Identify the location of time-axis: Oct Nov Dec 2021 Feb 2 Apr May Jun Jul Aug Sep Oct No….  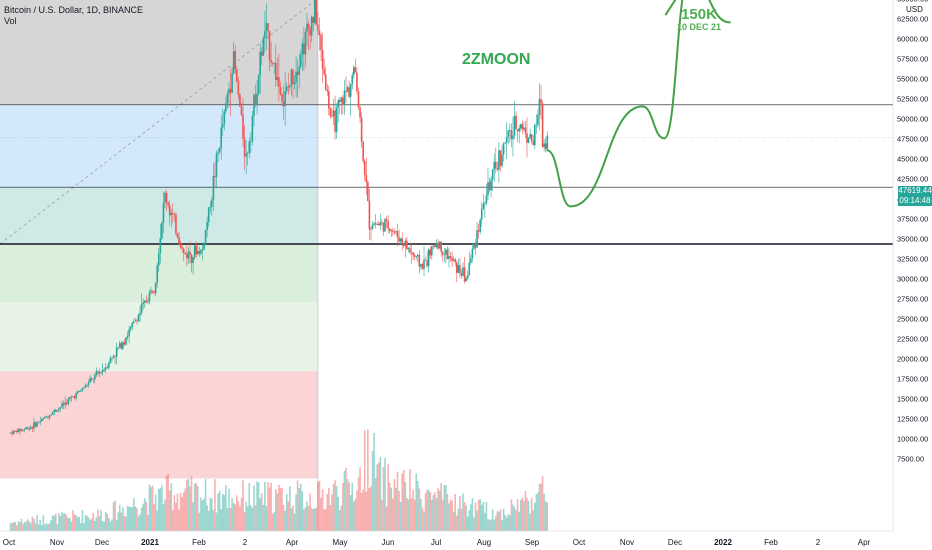
(446, 538).